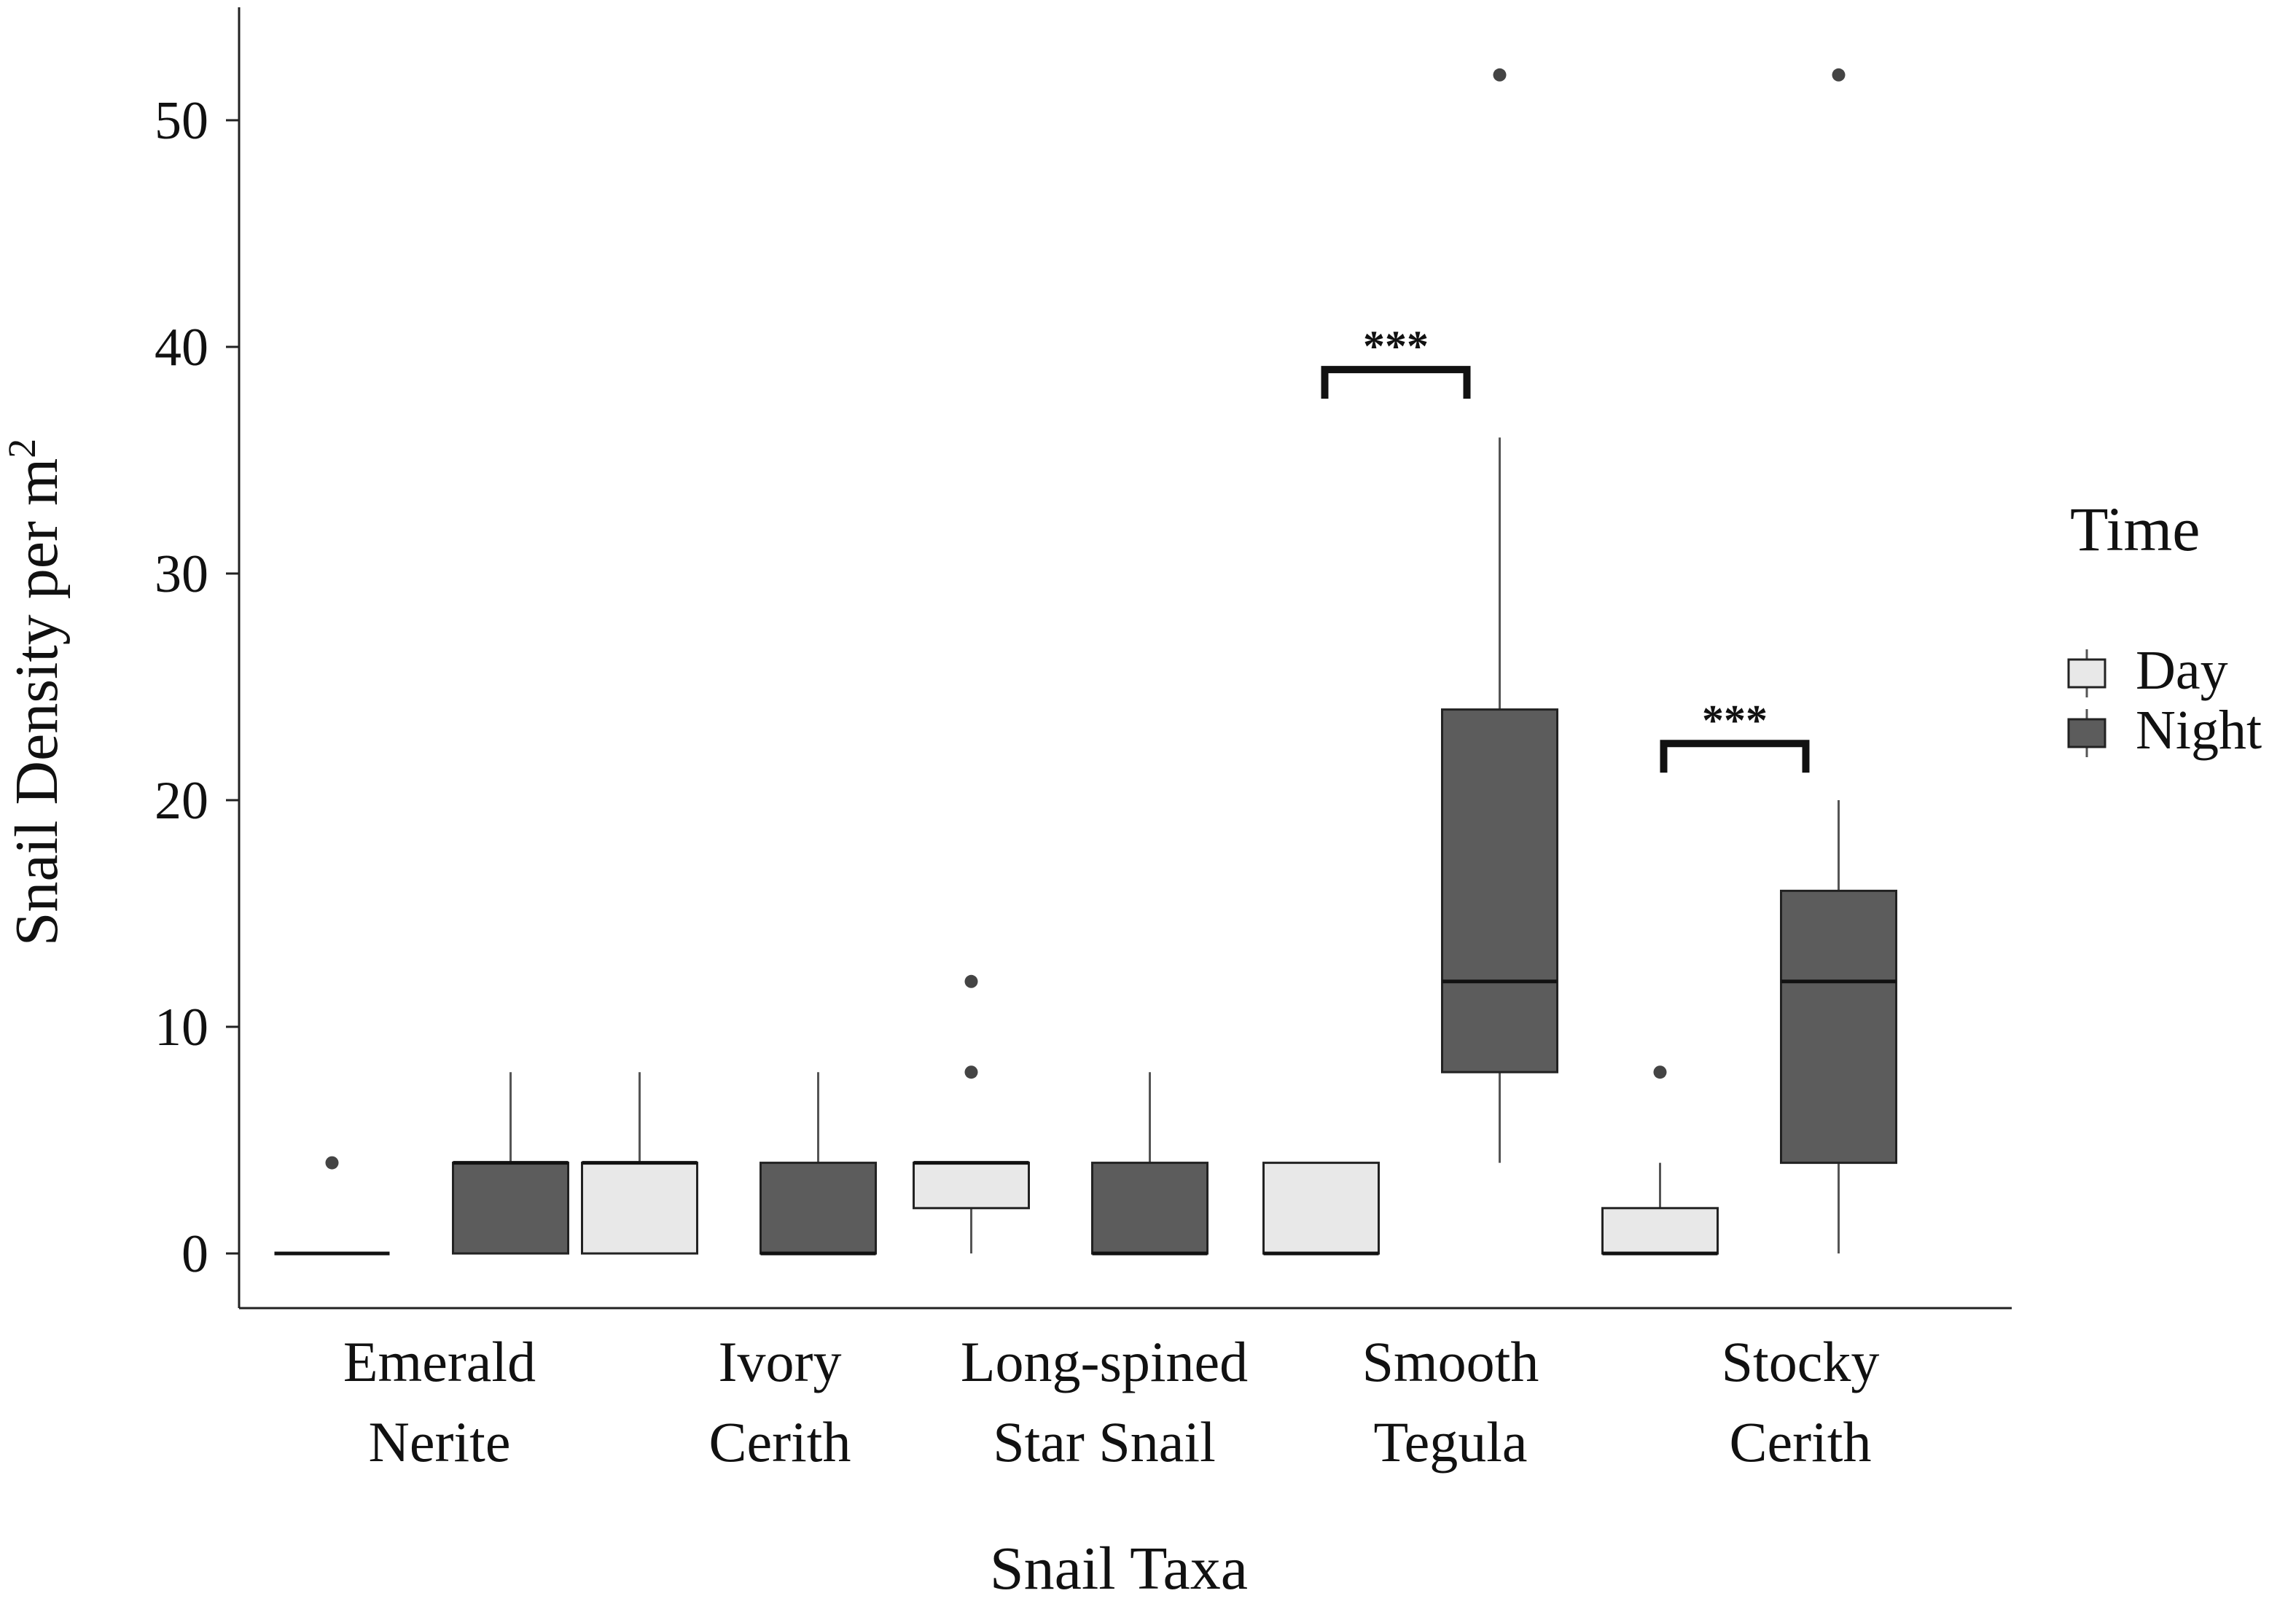 This screenshot has height=1612, width=2296. I want to click on x-category-label-line: Stocky, so click(1801, 1361).